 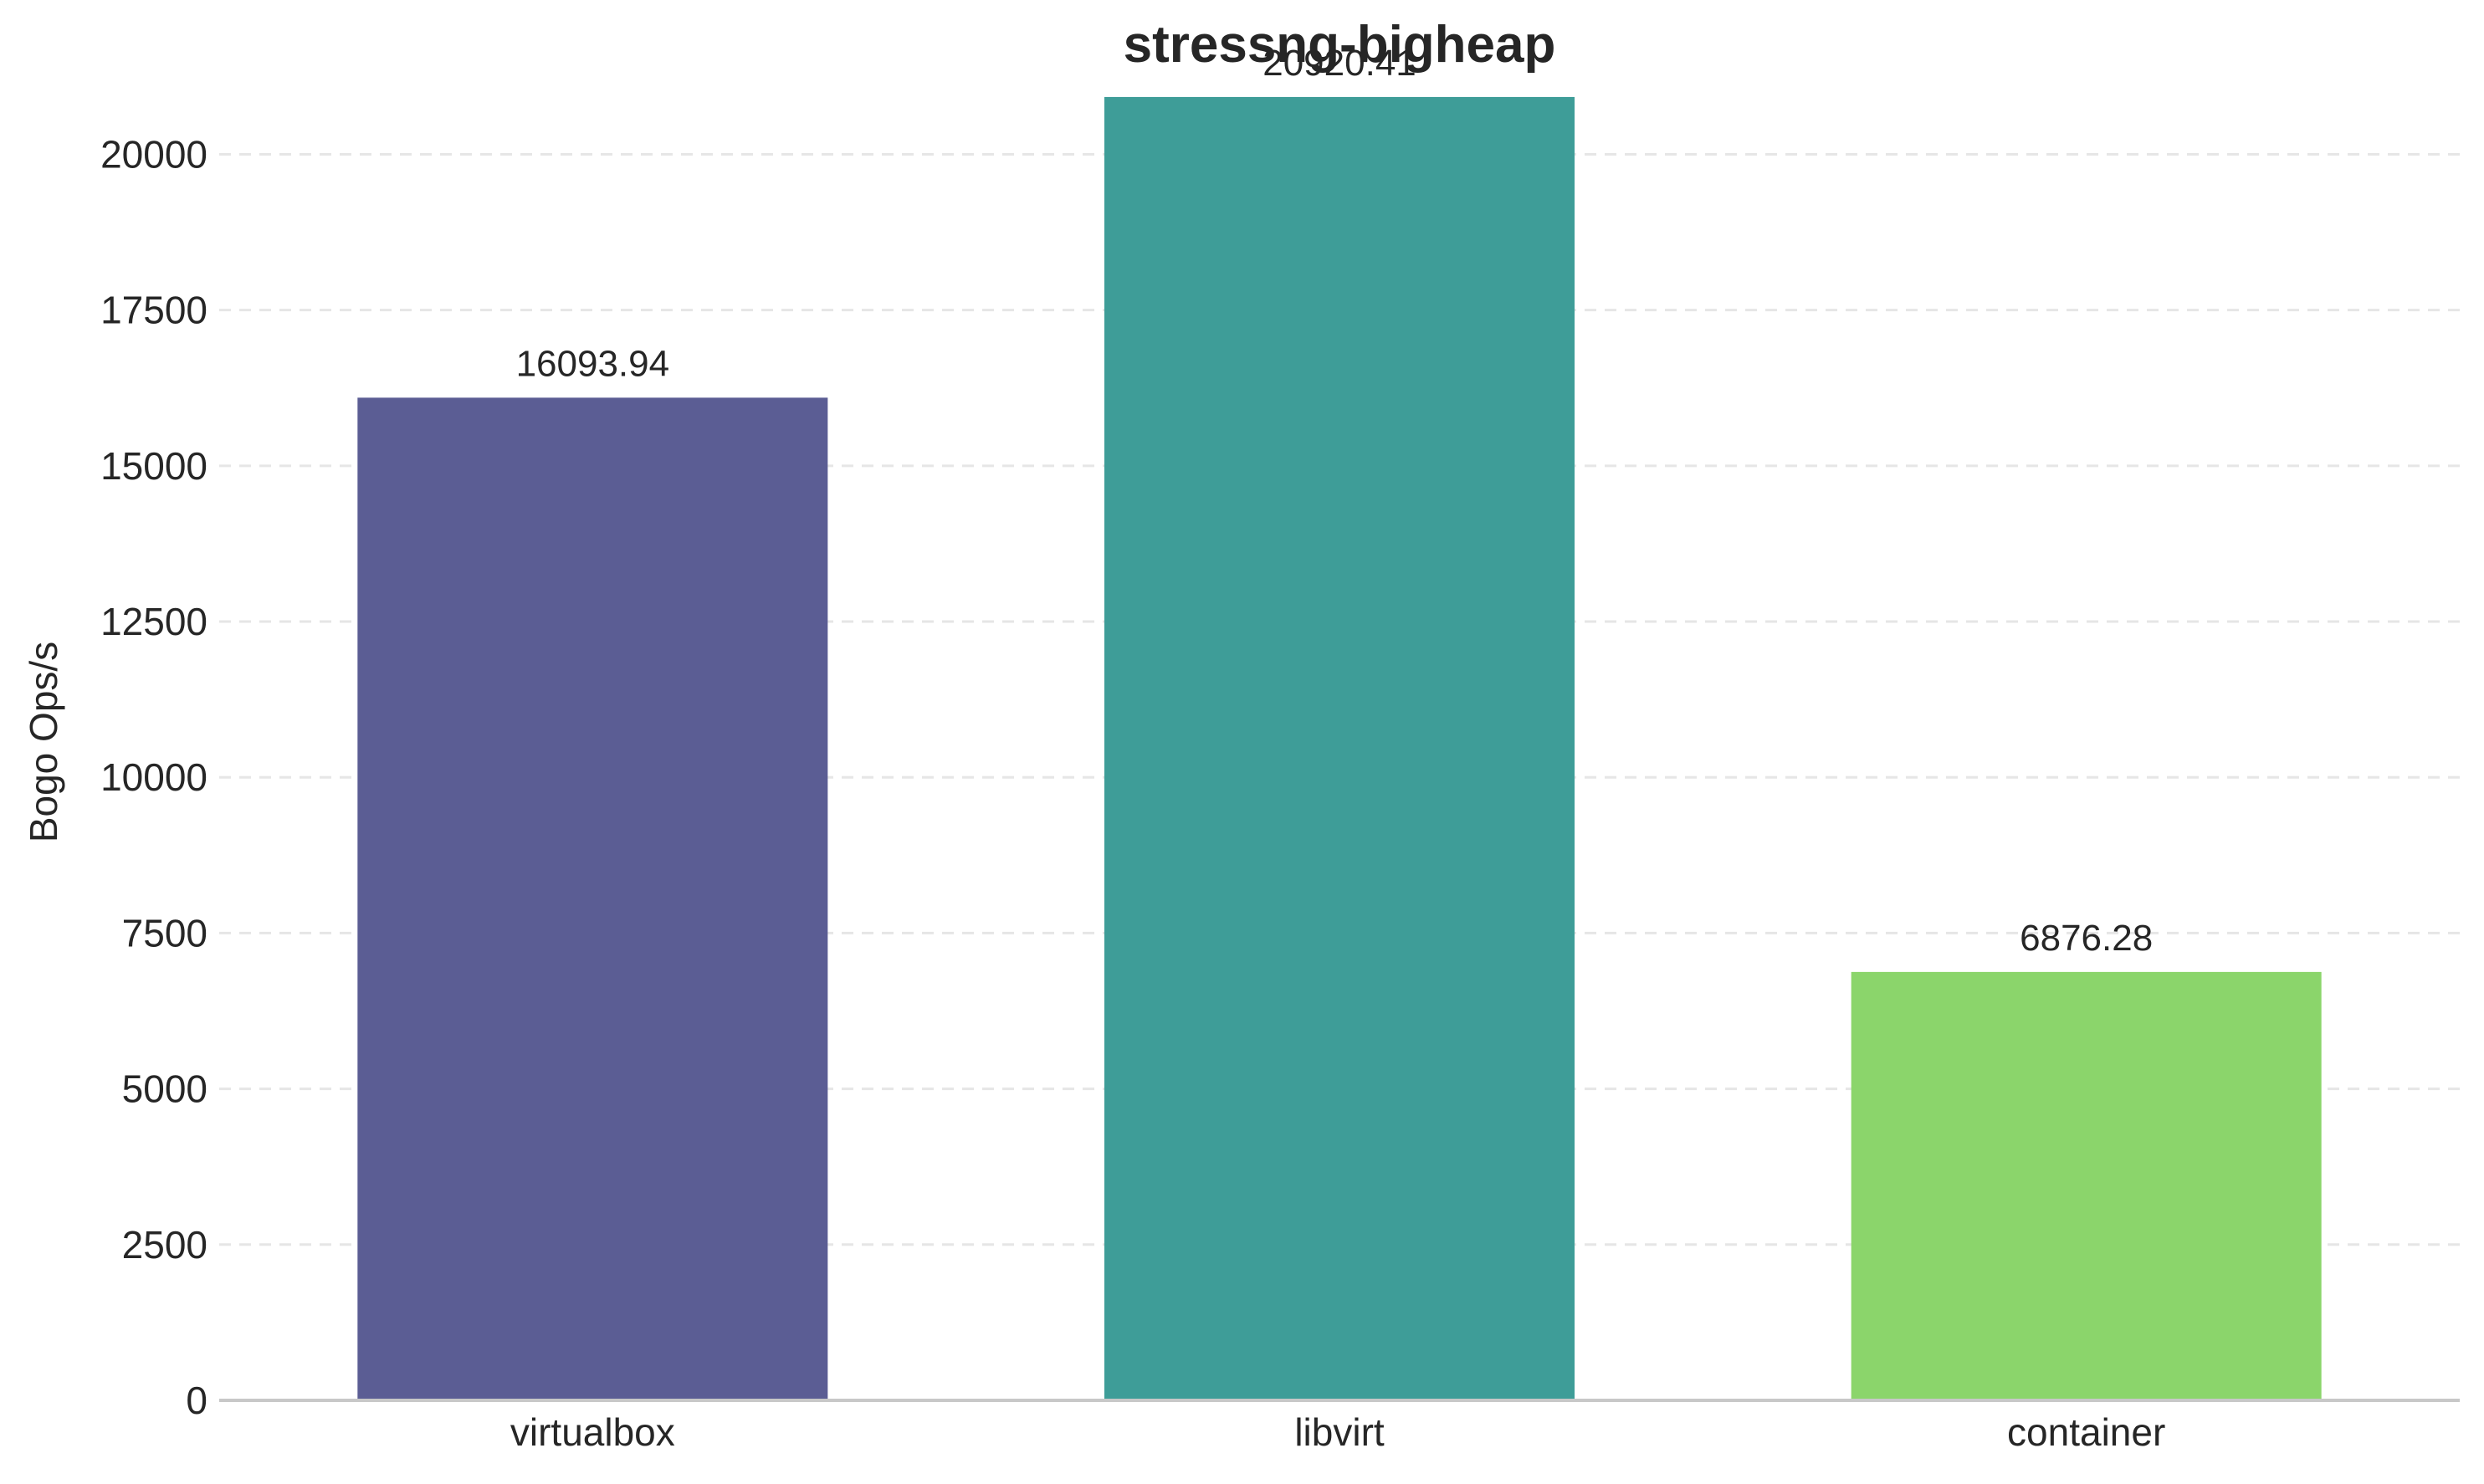 I want to click on chart-title: stressng-bigheap, so click(x=1340, y=45).